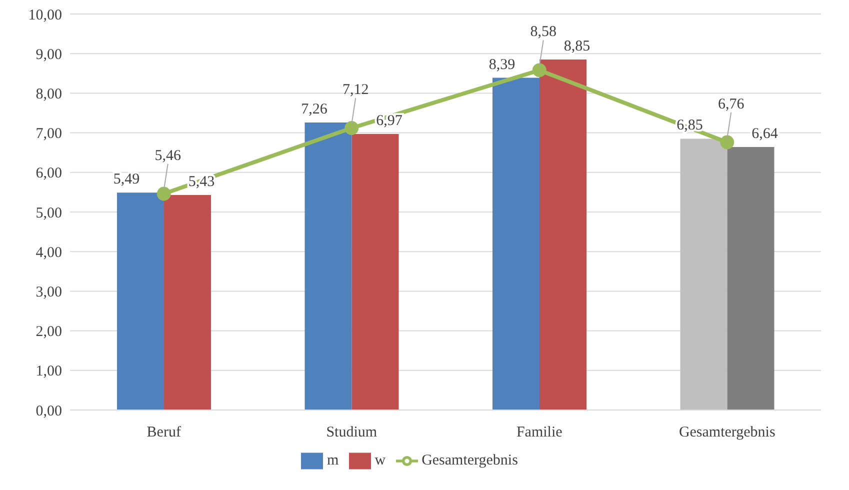 The height and width of the screenshot is (490, 849). What do you see at coordinates (49, 174) in the screenshot?
I see `y-tick-label: 6,00` at bounding box center [49, 174].